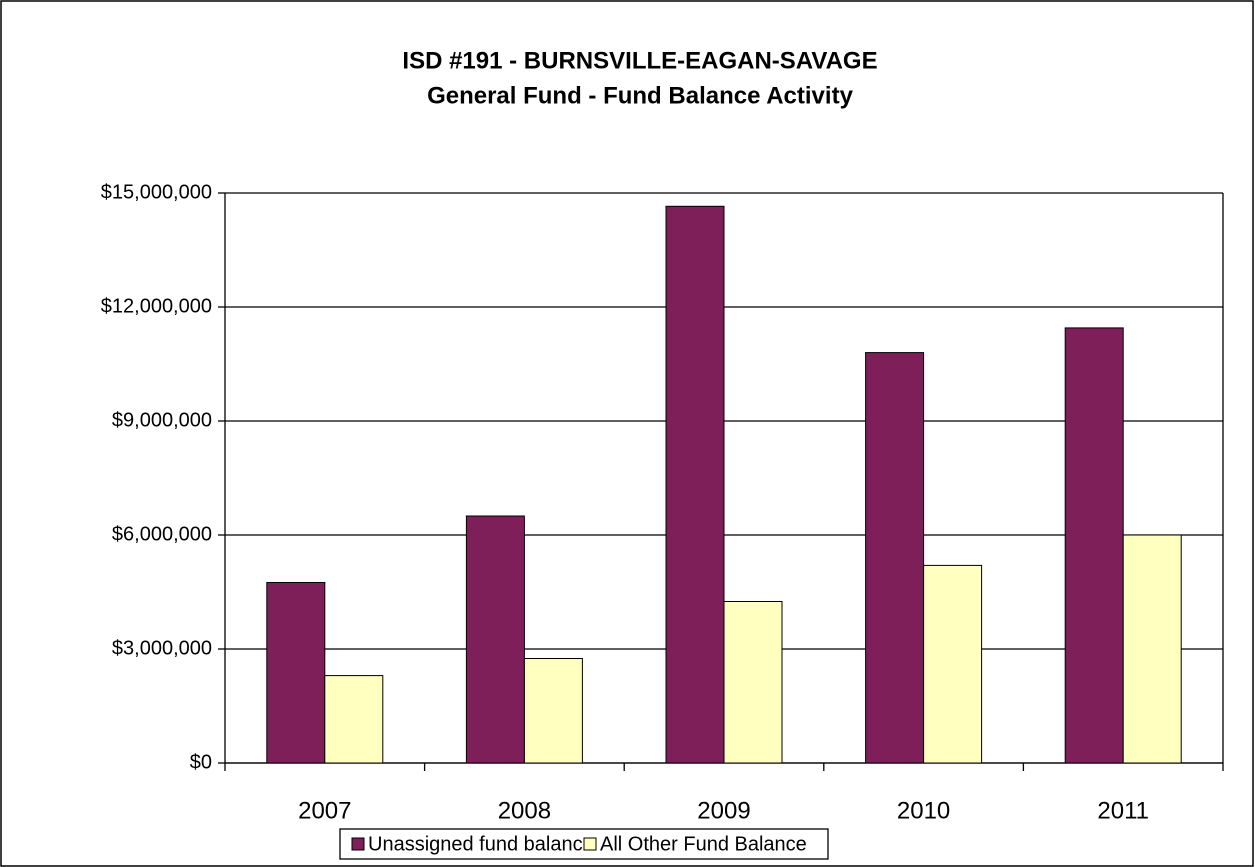 The image size is (1255, 867). What do you see at coordinates (1123, 810) in the screenshot?
I see `x-tick-label: 2011` at bounding box center [1123, 810].